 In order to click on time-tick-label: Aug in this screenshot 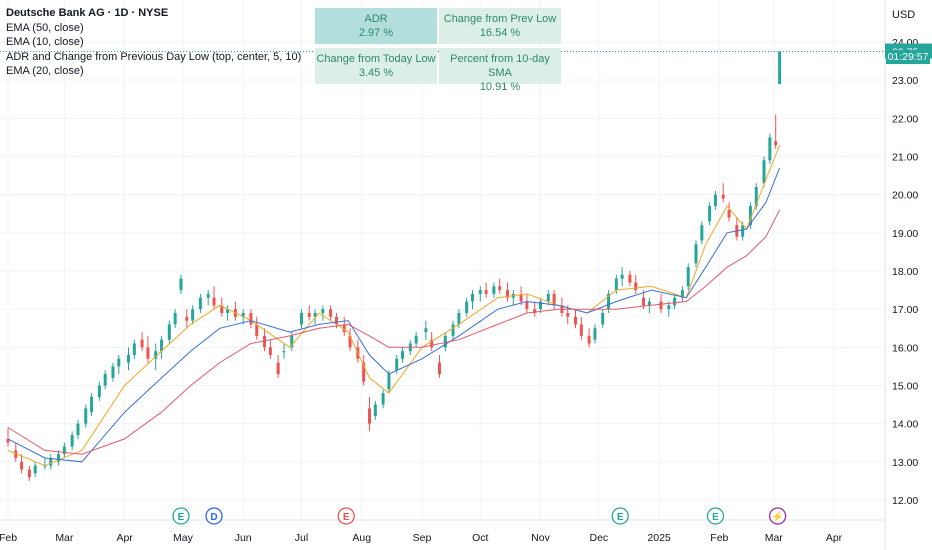, I will do `click(361, 538)`.